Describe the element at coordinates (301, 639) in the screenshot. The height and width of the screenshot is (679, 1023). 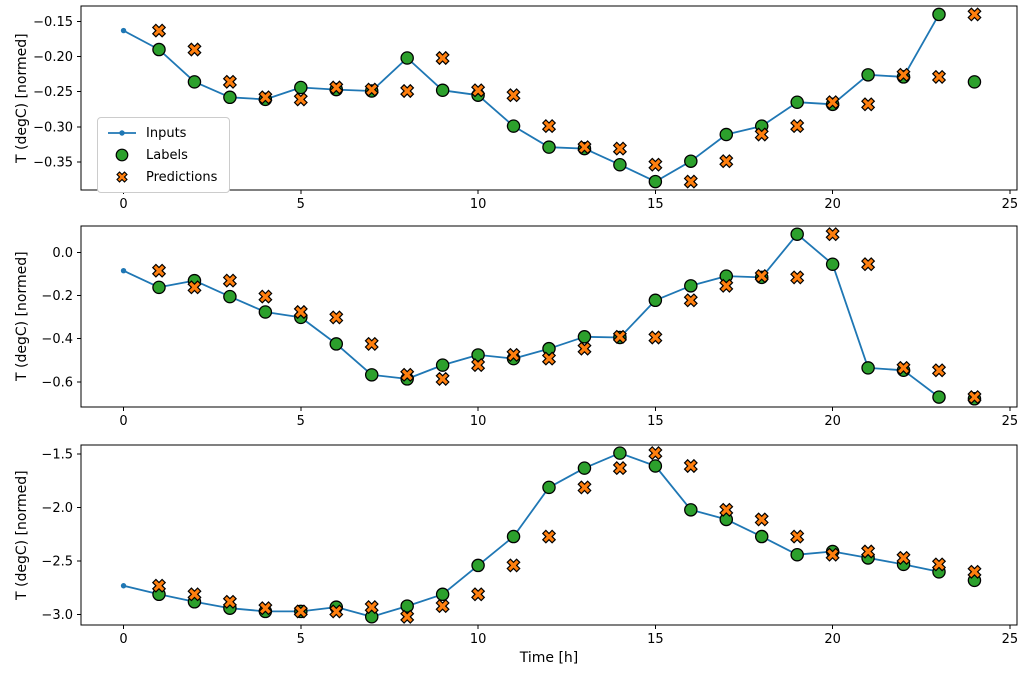
I see `x-tick-label: 5` at that location.